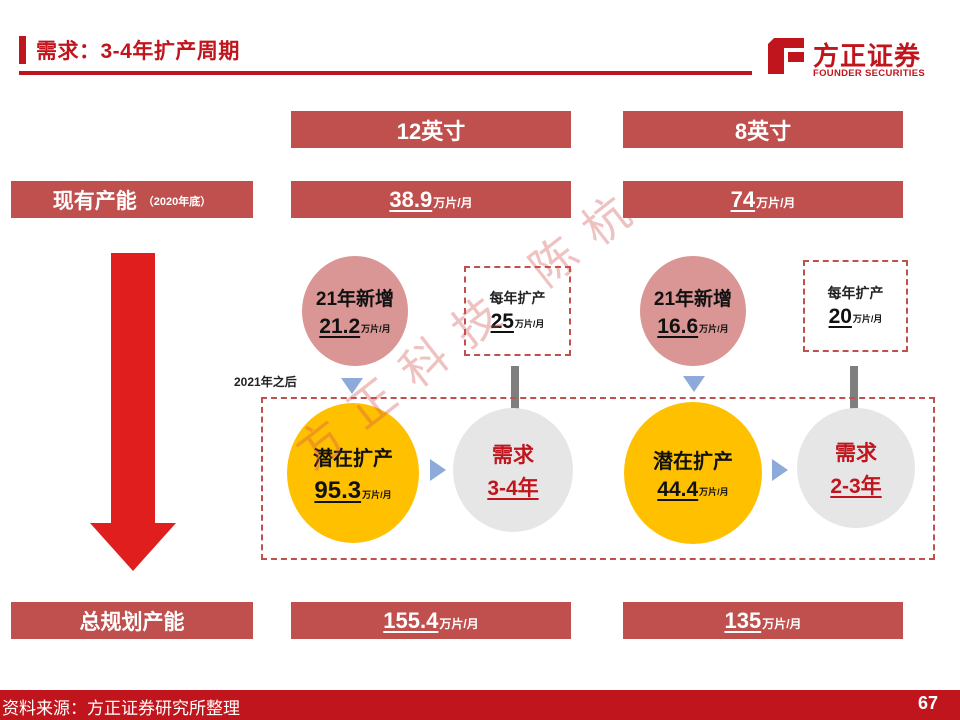 The width and height of the screenshot is (960, 720). Describe the element at coordinates (177, 202) in the screenshot. I see `existing-capacity-note: （2020年底）` at that location.